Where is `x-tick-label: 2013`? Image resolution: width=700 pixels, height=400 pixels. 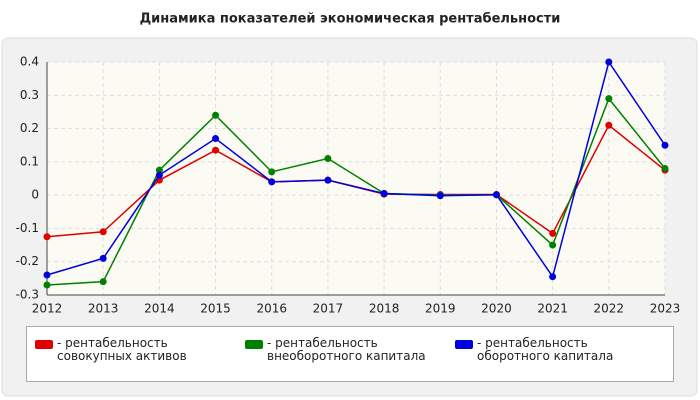 x-tick-label: 2013 is located at coordinates (103, 309).